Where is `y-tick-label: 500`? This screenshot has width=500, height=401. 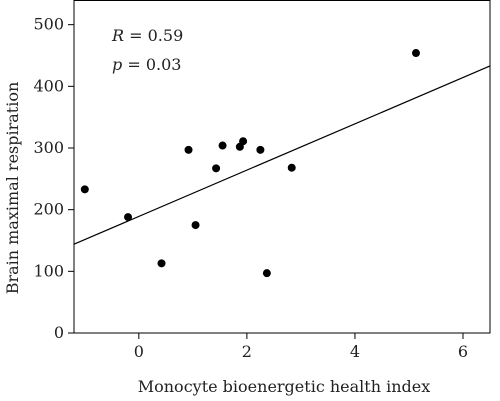 y-tick-label: 500 is located at coordinates (48, 24).